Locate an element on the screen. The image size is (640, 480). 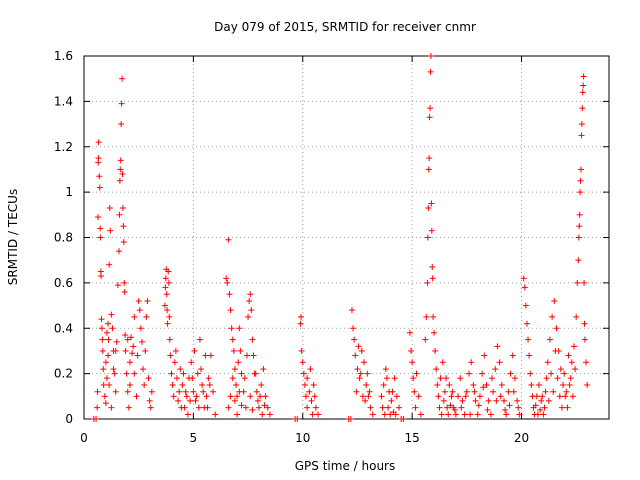
y-tick-label: 0 is located at coordinates (69, 419).